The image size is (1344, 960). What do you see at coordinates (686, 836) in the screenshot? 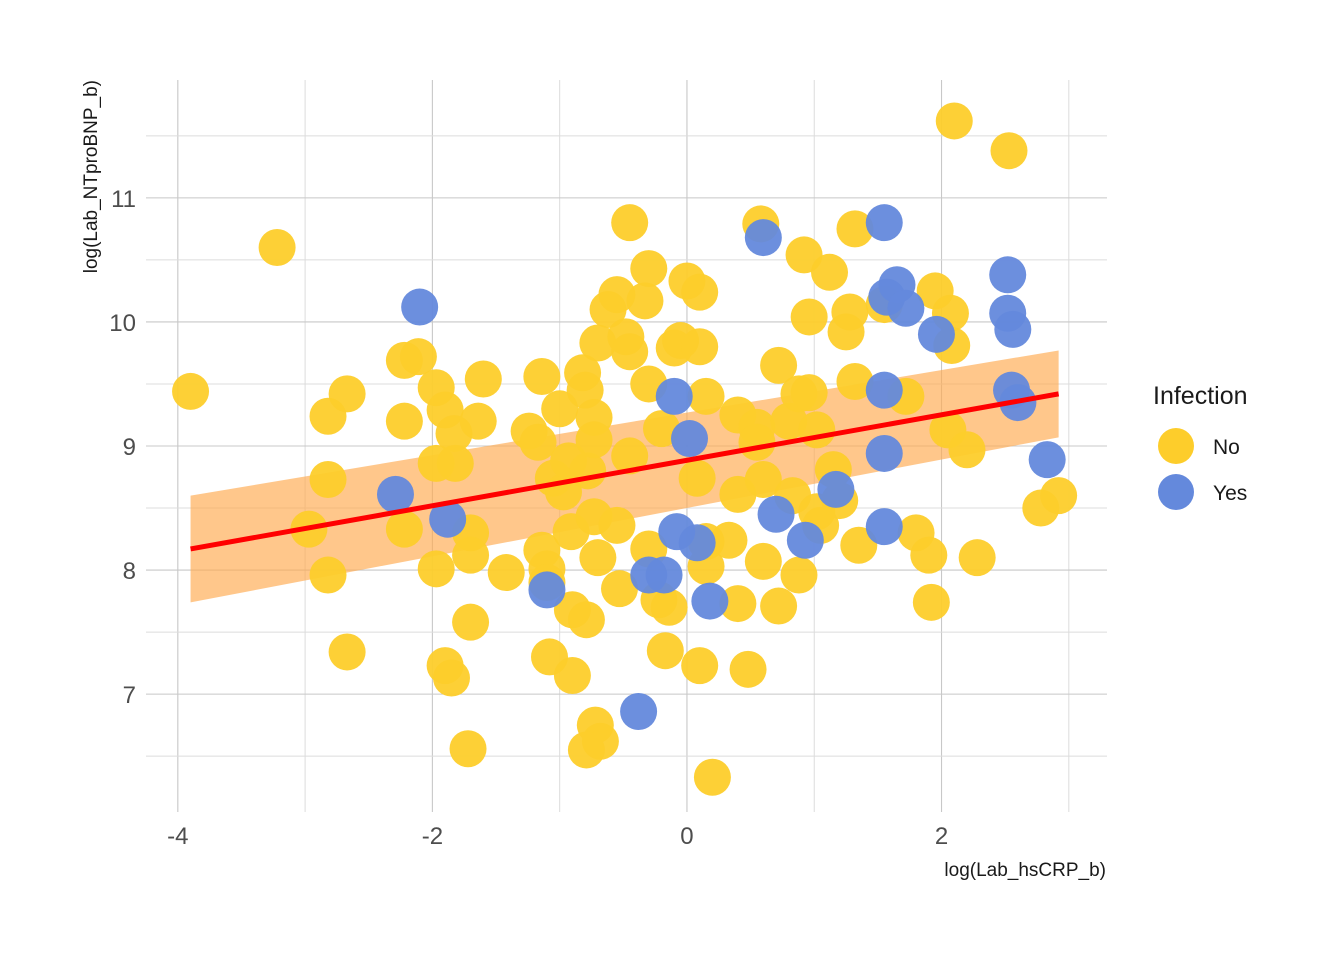
I see `x-tick-label: 0` at bounding box center [686, 836].